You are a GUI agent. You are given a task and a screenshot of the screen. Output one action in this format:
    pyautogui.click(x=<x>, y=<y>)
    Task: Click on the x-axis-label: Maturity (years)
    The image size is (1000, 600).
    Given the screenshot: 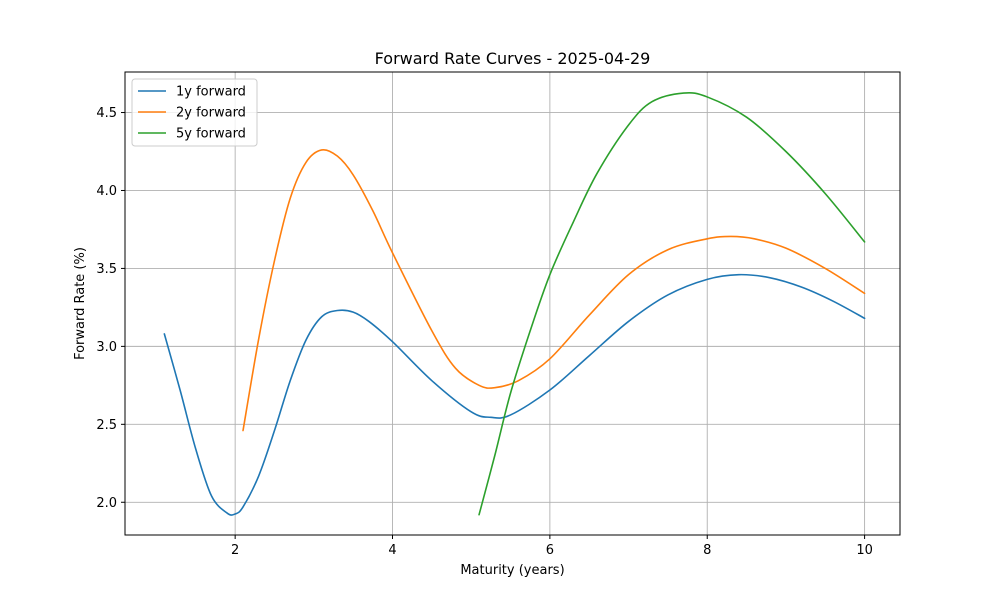 What is the action you would take?
    pyautogui.click(x=512, y=570)
    